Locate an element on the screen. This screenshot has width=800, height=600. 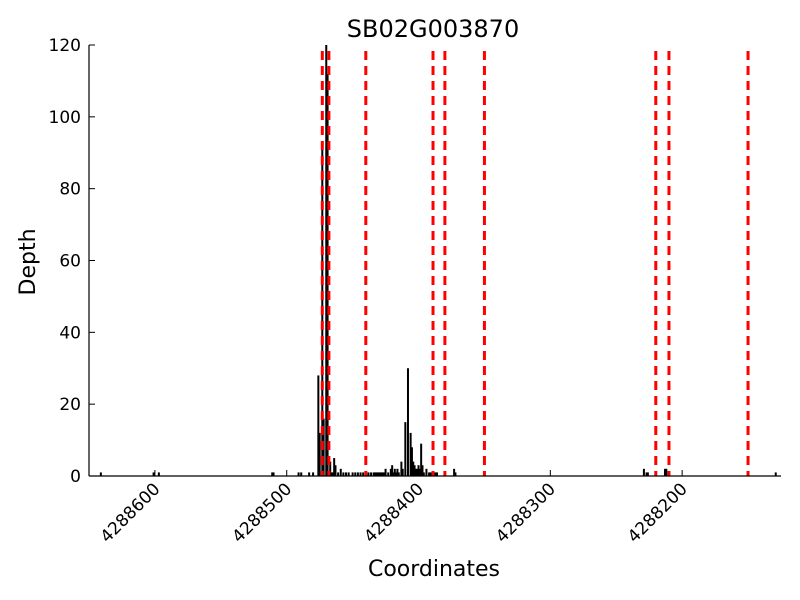
y-axis-ticks: 0 20 40 60 80 100 120 is located at coordinates (72, 261).